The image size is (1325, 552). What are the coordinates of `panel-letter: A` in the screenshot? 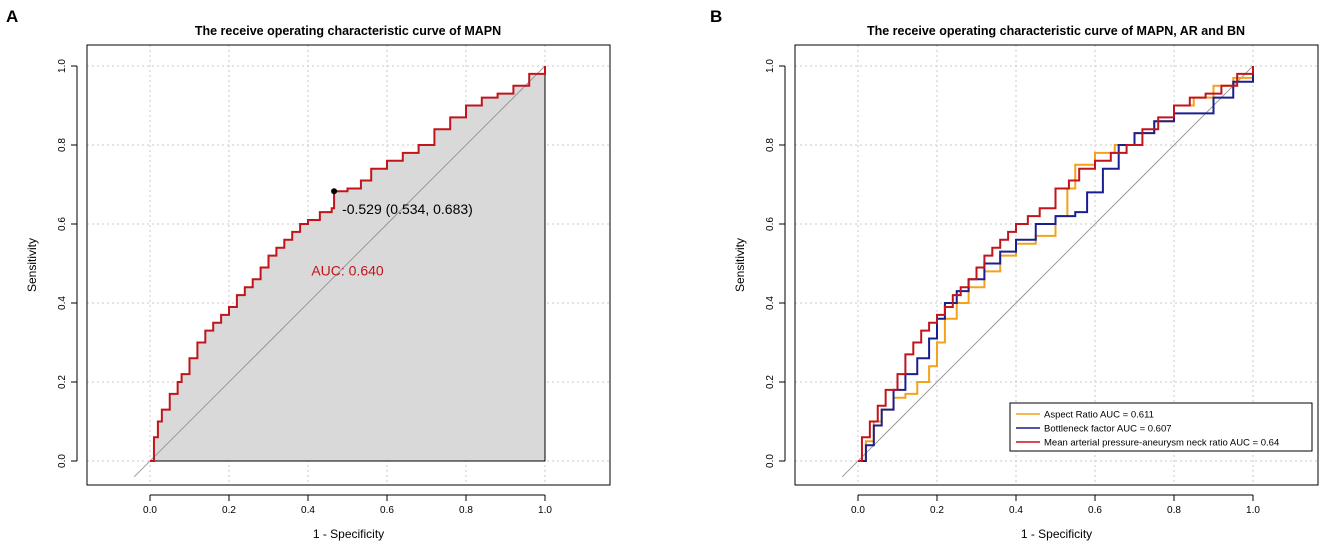 It's located at (12, 16).